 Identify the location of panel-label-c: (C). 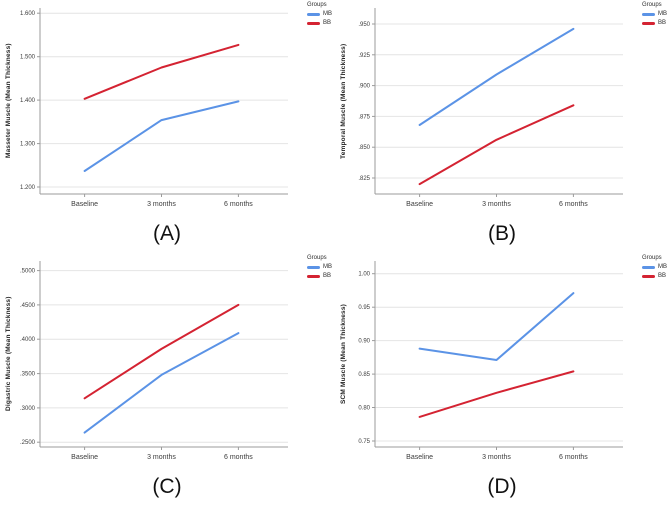
(167, 486).